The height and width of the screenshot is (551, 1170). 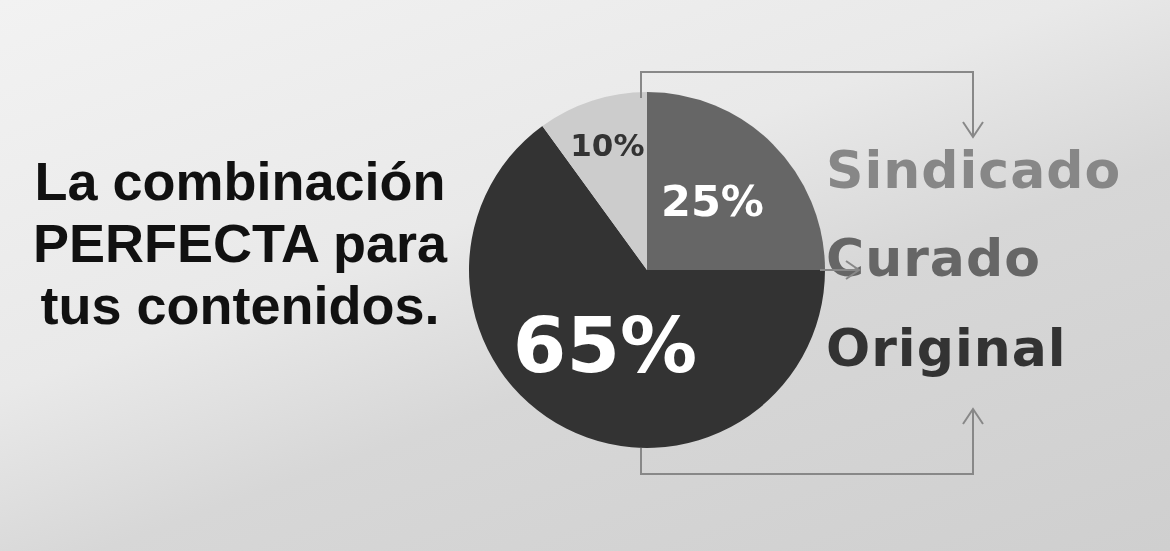 What do you see at coordinates (605, 346) in the screenshot?
I see `data-label: 65%` at bounding box center [605, 346].